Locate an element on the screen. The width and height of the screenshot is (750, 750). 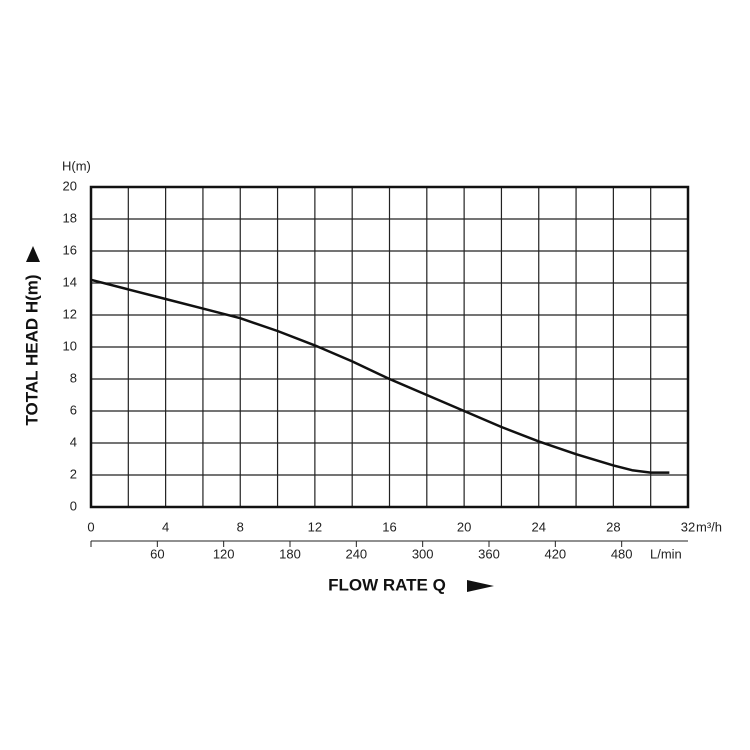
x-arrow is located at coordinates (480, 586).